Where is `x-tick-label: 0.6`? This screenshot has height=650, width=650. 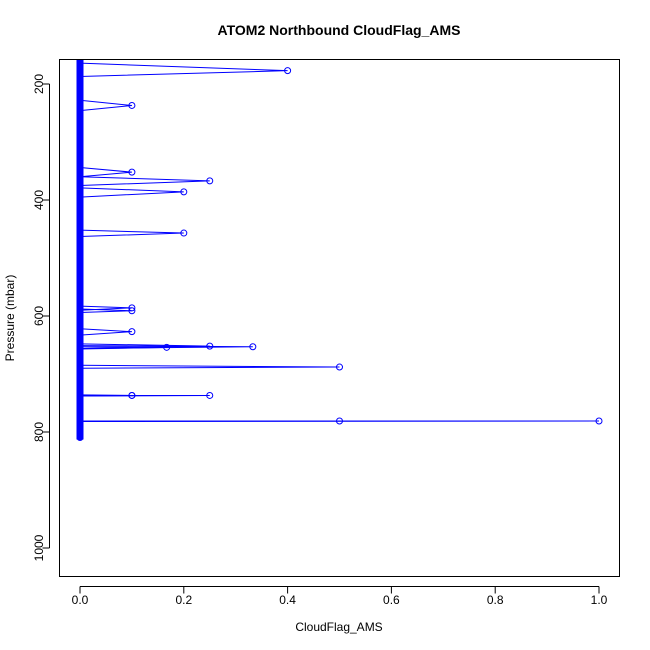 x-tick-label: 0.6 is located at coordinates (391, 600).